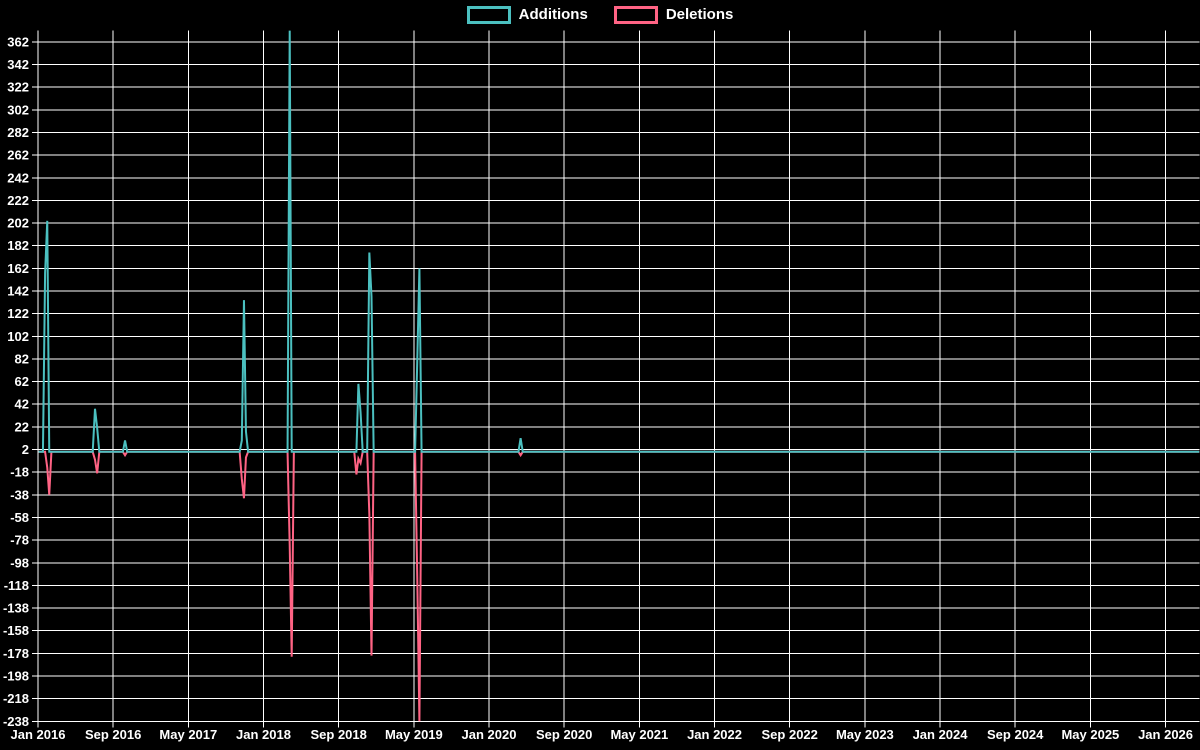 Image resolution: width=1200 pixels, height=750 pixels. Describe the element at coordinates (16, 653) in the screenshot. I see `y-tick-label: -178` at that location.